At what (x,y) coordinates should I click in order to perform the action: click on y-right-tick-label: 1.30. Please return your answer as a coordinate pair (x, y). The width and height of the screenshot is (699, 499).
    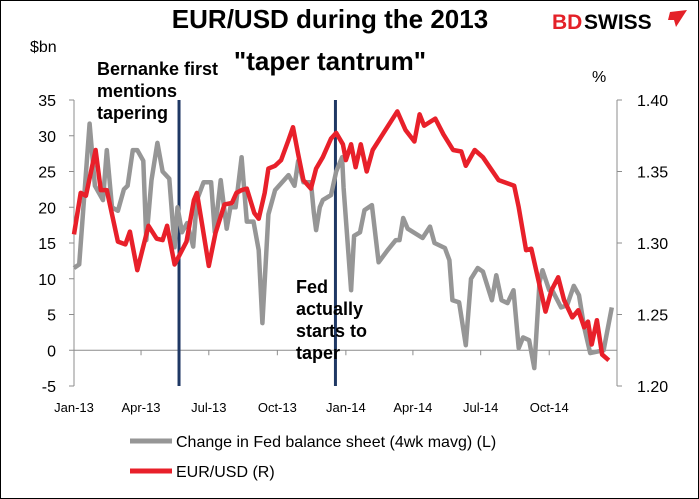
    Looking at the image, I should click on (652, 244).